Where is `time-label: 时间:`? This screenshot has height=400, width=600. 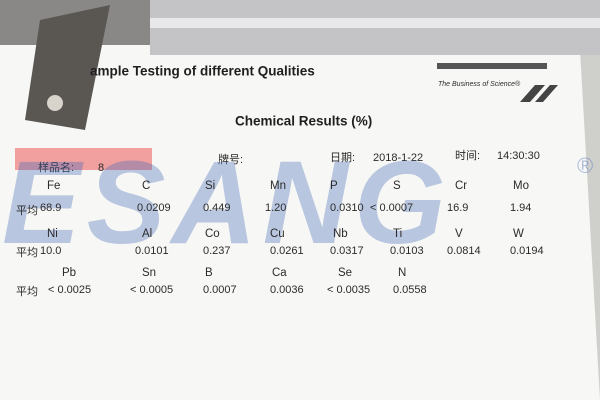 time-label: 时间: is located at coordinates (467, 155).